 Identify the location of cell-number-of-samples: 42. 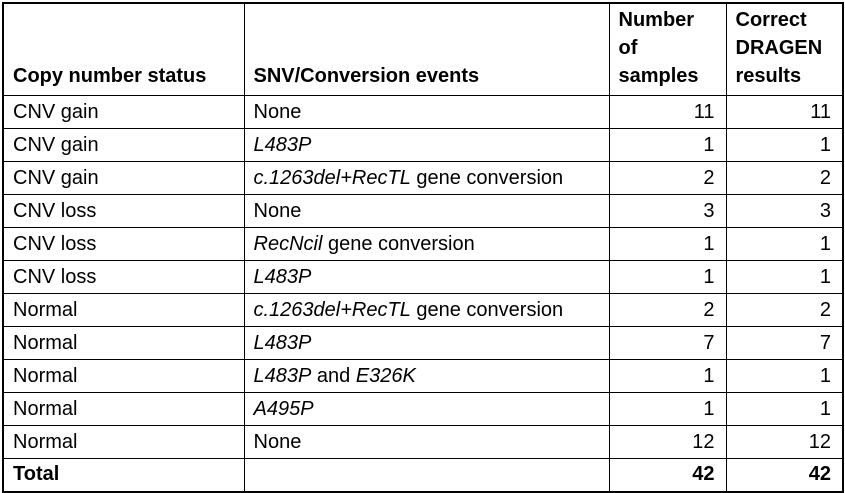
(667, 475).